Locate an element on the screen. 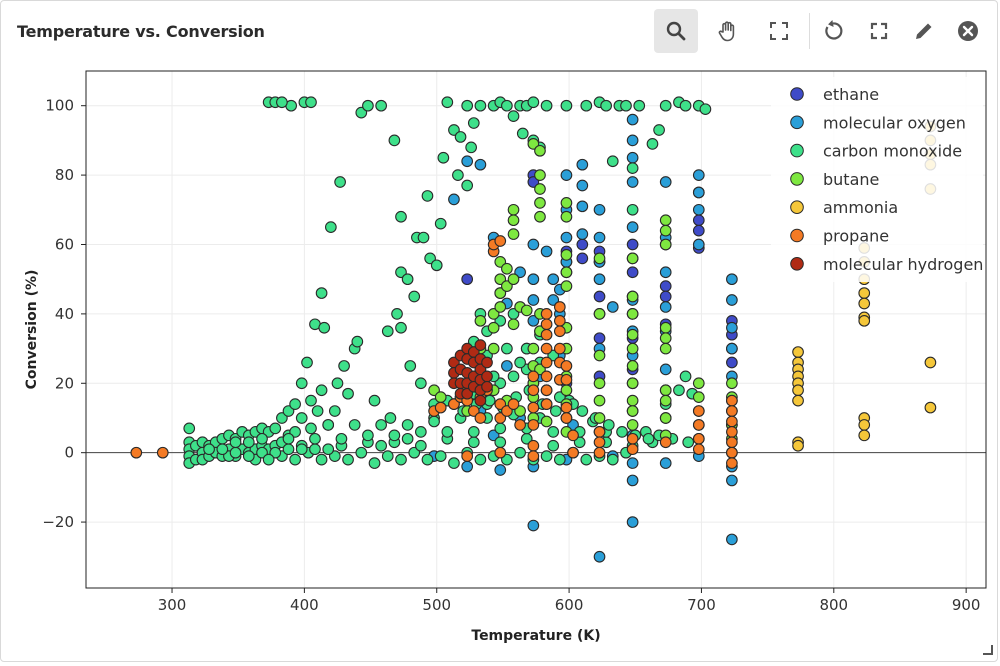 The width and height of the screenshot is (1000, 666). resize-handle is located at coordinates (988, 650).